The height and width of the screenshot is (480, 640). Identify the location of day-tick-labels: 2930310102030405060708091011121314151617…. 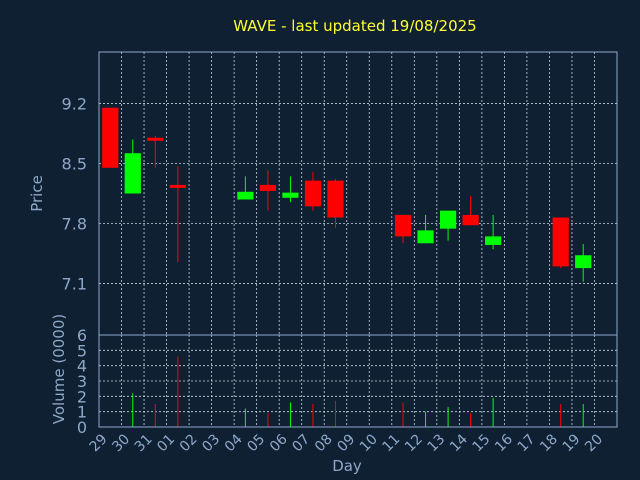
(346, 443).